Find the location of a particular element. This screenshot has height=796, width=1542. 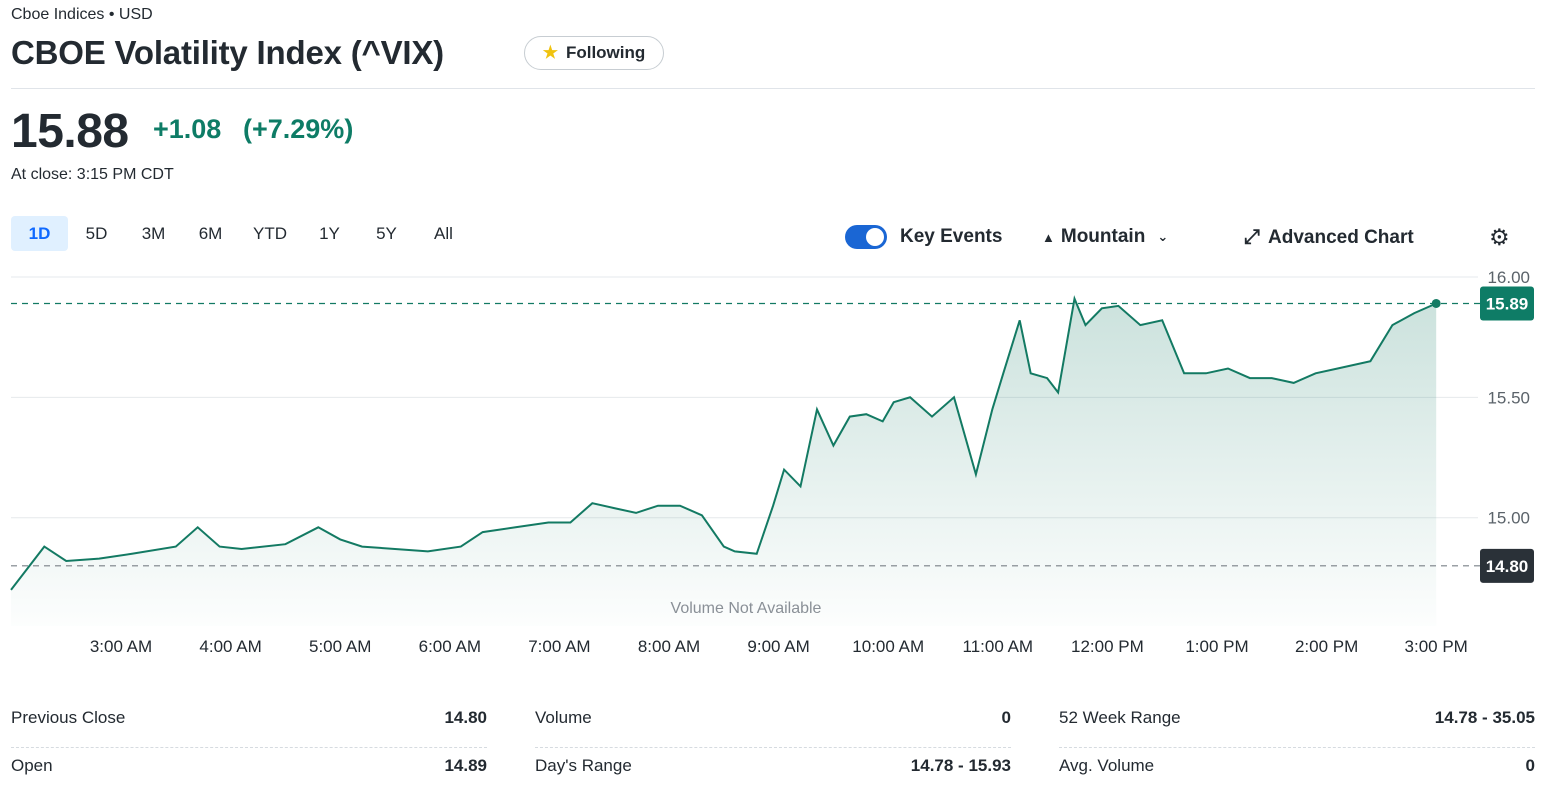

stat-label: Previous Close is located at coordinates (68, 717).